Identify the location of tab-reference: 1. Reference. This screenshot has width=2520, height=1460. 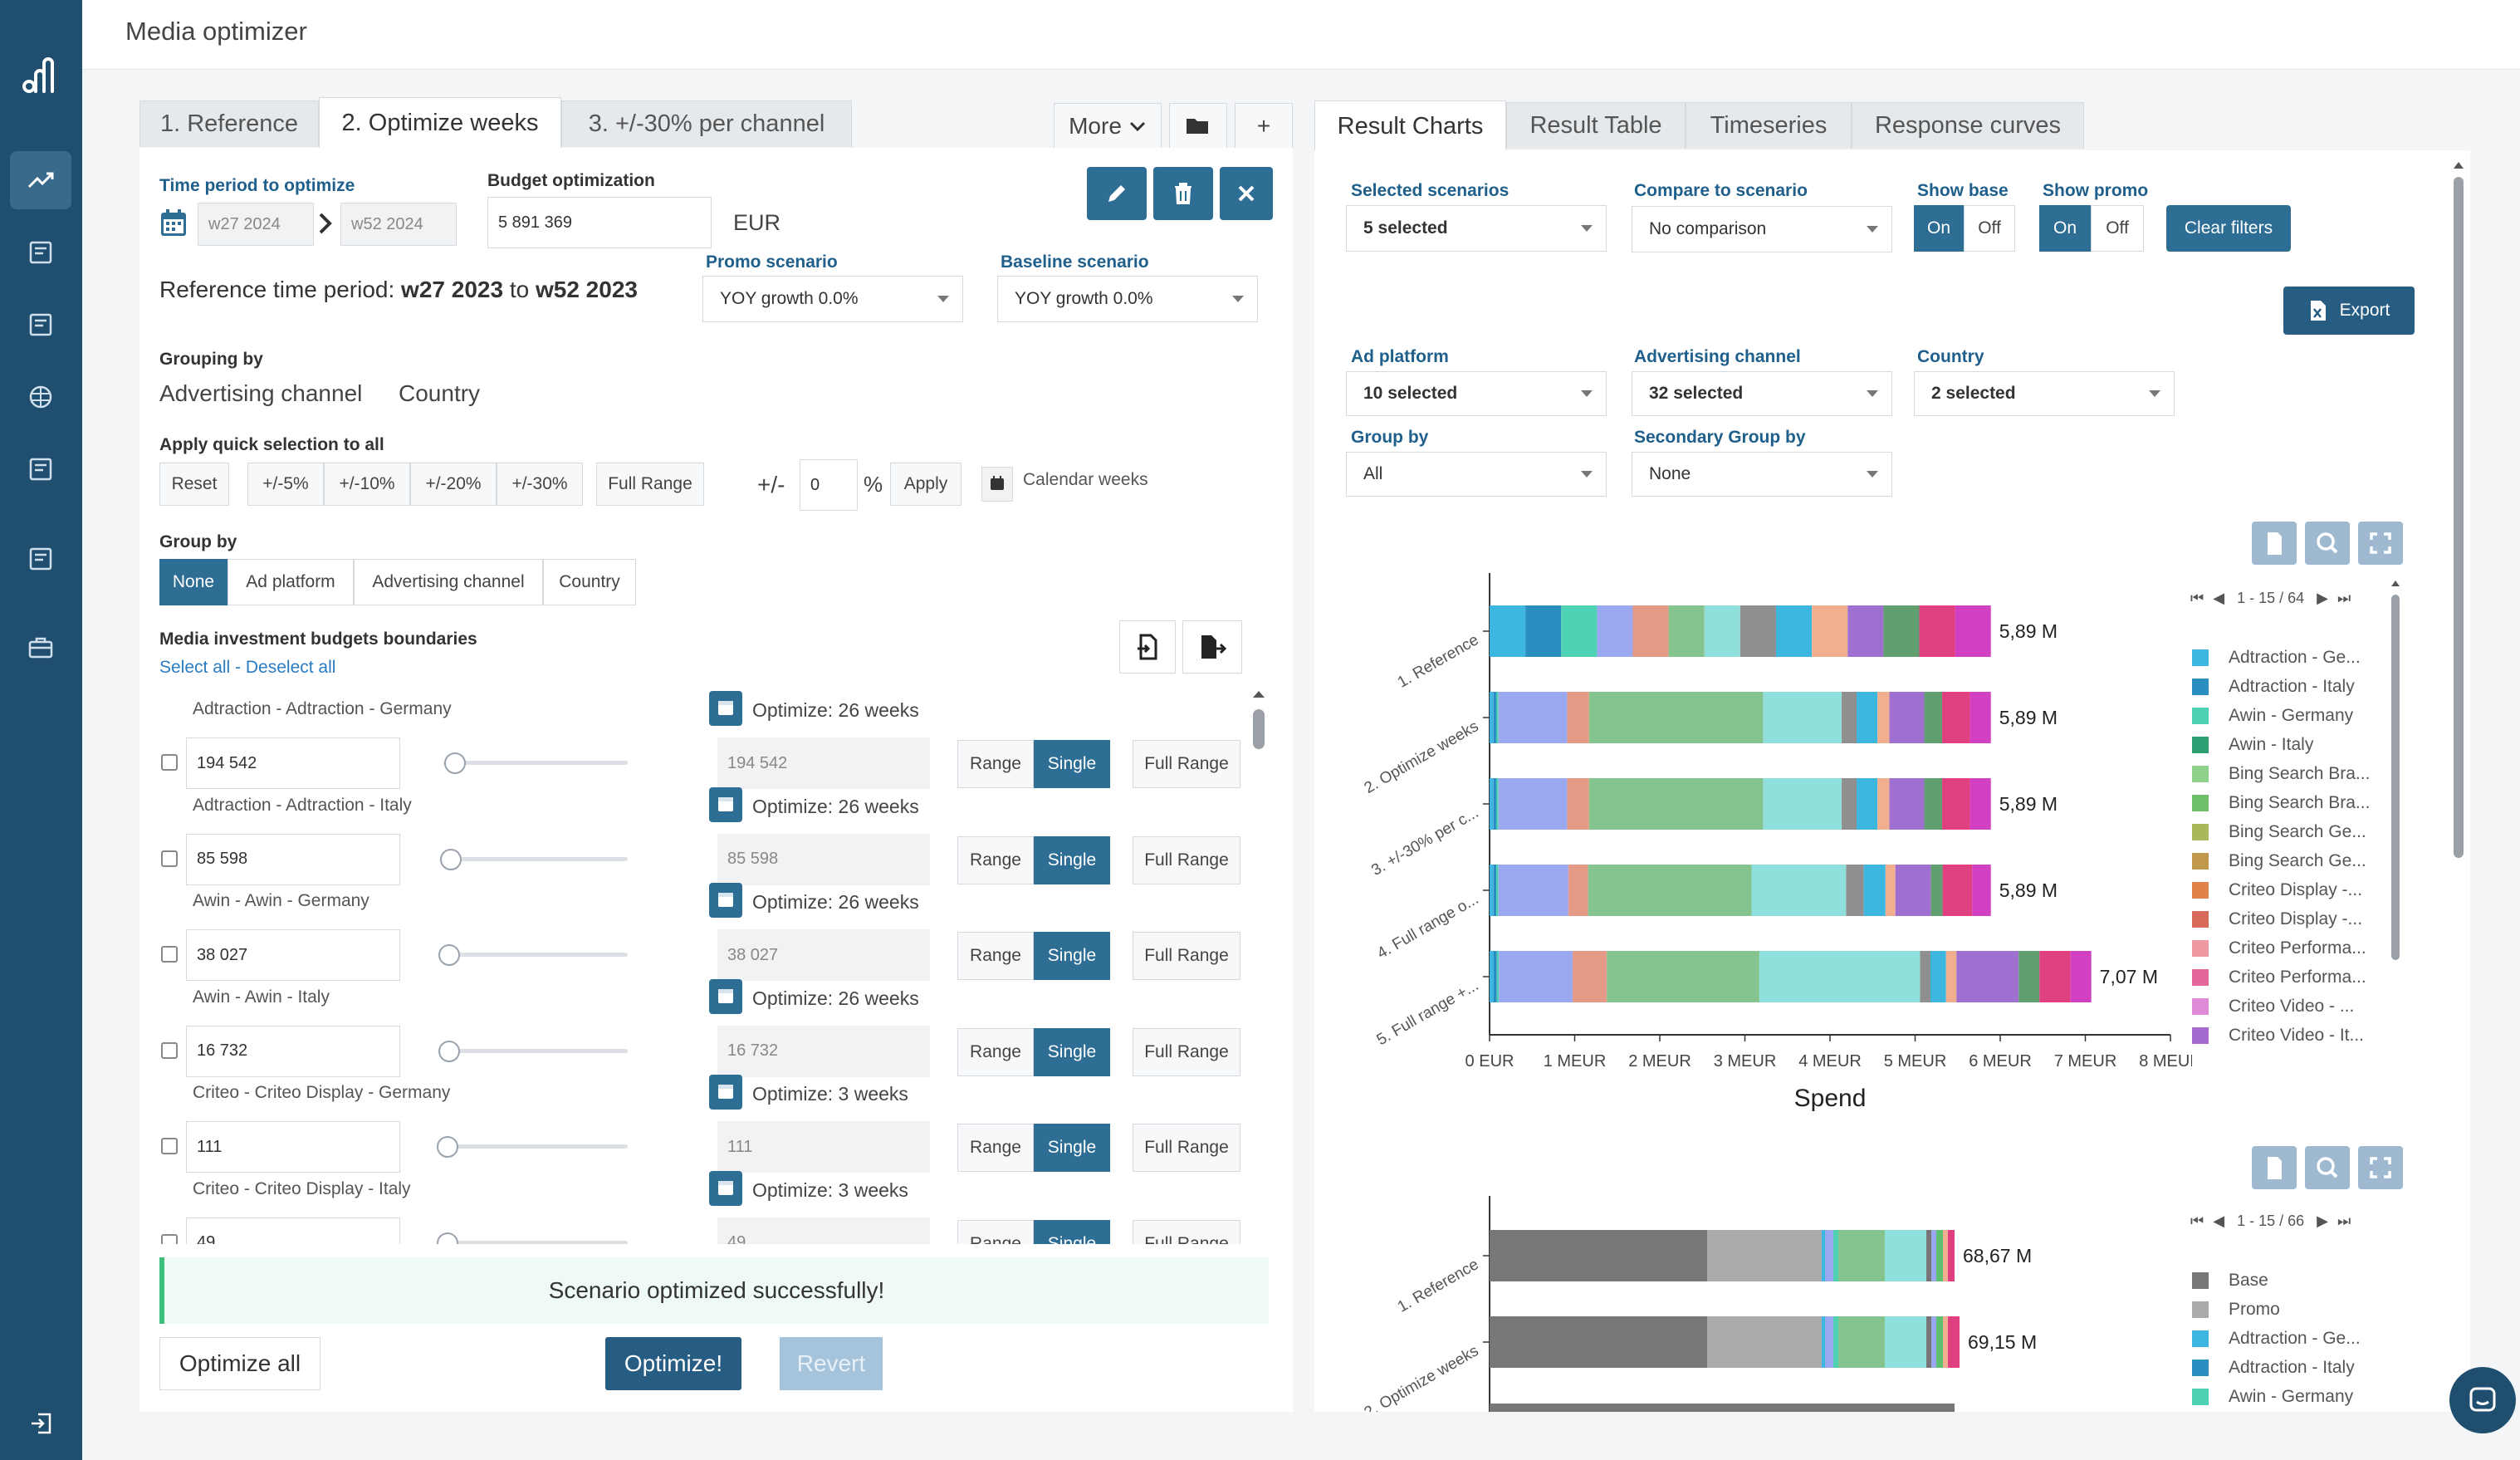
(229, 124).